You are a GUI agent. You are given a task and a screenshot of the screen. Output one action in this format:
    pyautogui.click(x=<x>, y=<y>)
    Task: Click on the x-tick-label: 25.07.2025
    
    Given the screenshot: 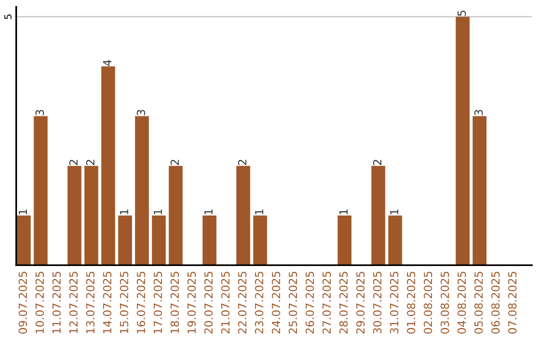 What is the action you would take?
    pyautogui.click(x=293, y=303)
    